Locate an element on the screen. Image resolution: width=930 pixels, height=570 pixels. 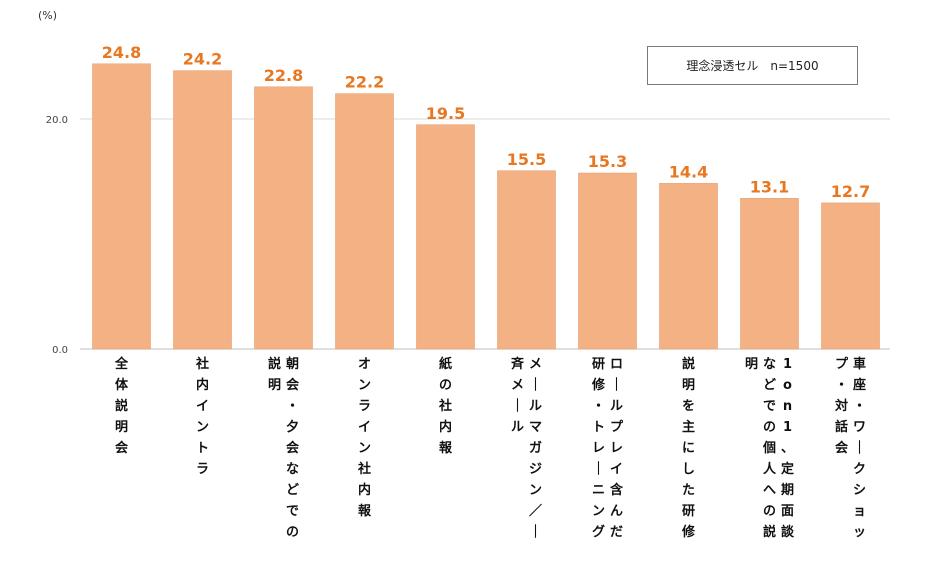
category-label: メ｜ルマガジン／｜斉メ｜ル is located at coordinates (526, 448).